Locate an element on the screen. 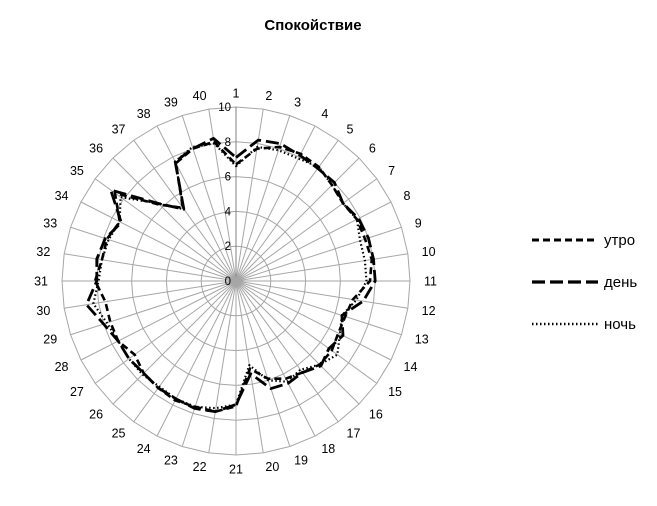 Image resolution: width=657 pixels, height=506 pixels. tick-label: 2 is located at coordinates (228, 247).